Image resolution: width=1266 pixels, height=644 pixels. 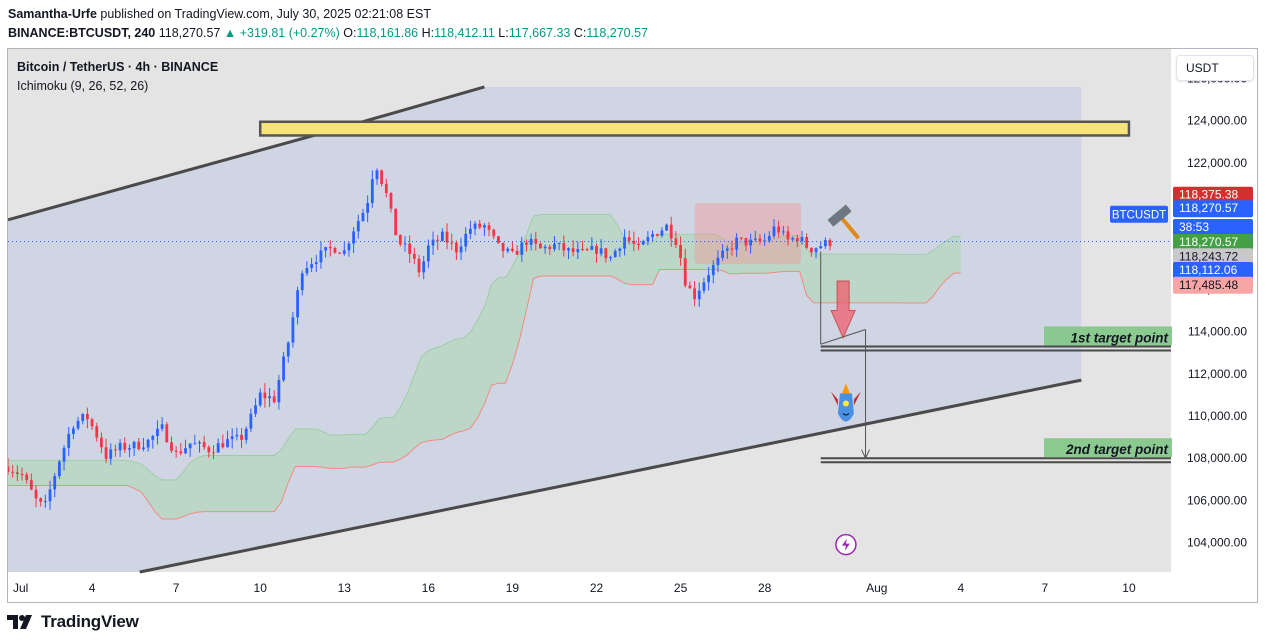 I want to click on tradingview-brand: TradingView, so click(x=90, y=621).